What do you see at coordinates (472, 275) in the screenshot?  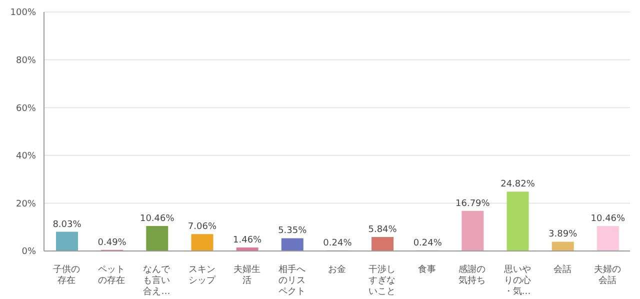 I see `x-tick-label: 感謝の気持ち` at bounding box center [472, 275].